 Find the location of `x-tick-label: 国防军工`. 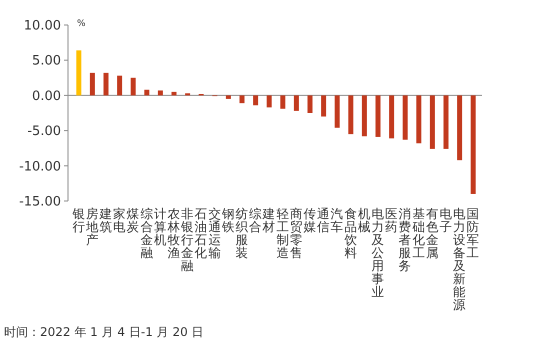

x-tick-label: 国防军工 is located at coordinates (473, 233).